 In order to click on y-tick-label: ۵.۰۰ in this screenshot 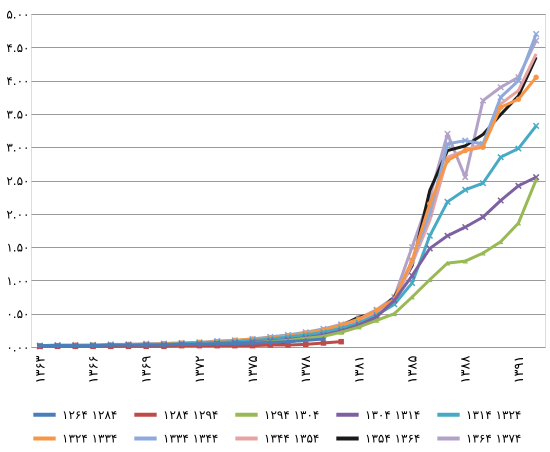, I will do `click(18, 15)`.